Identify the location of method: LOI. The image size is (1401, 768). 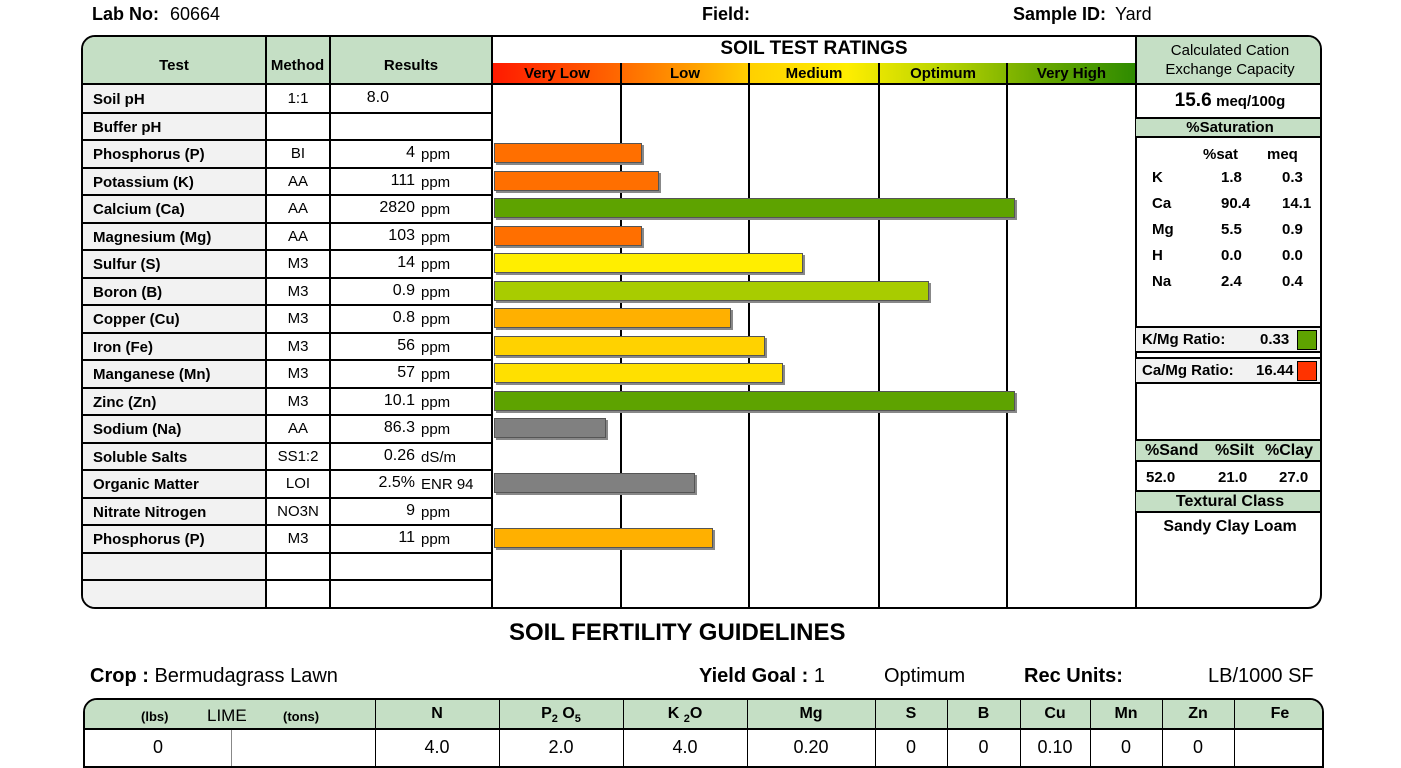
(298, 483).